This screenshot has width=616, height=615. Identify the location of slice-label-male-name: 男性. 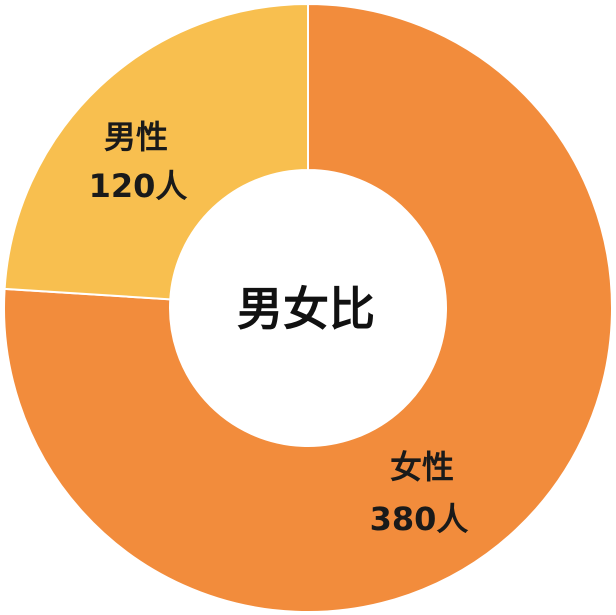
(136, 137).